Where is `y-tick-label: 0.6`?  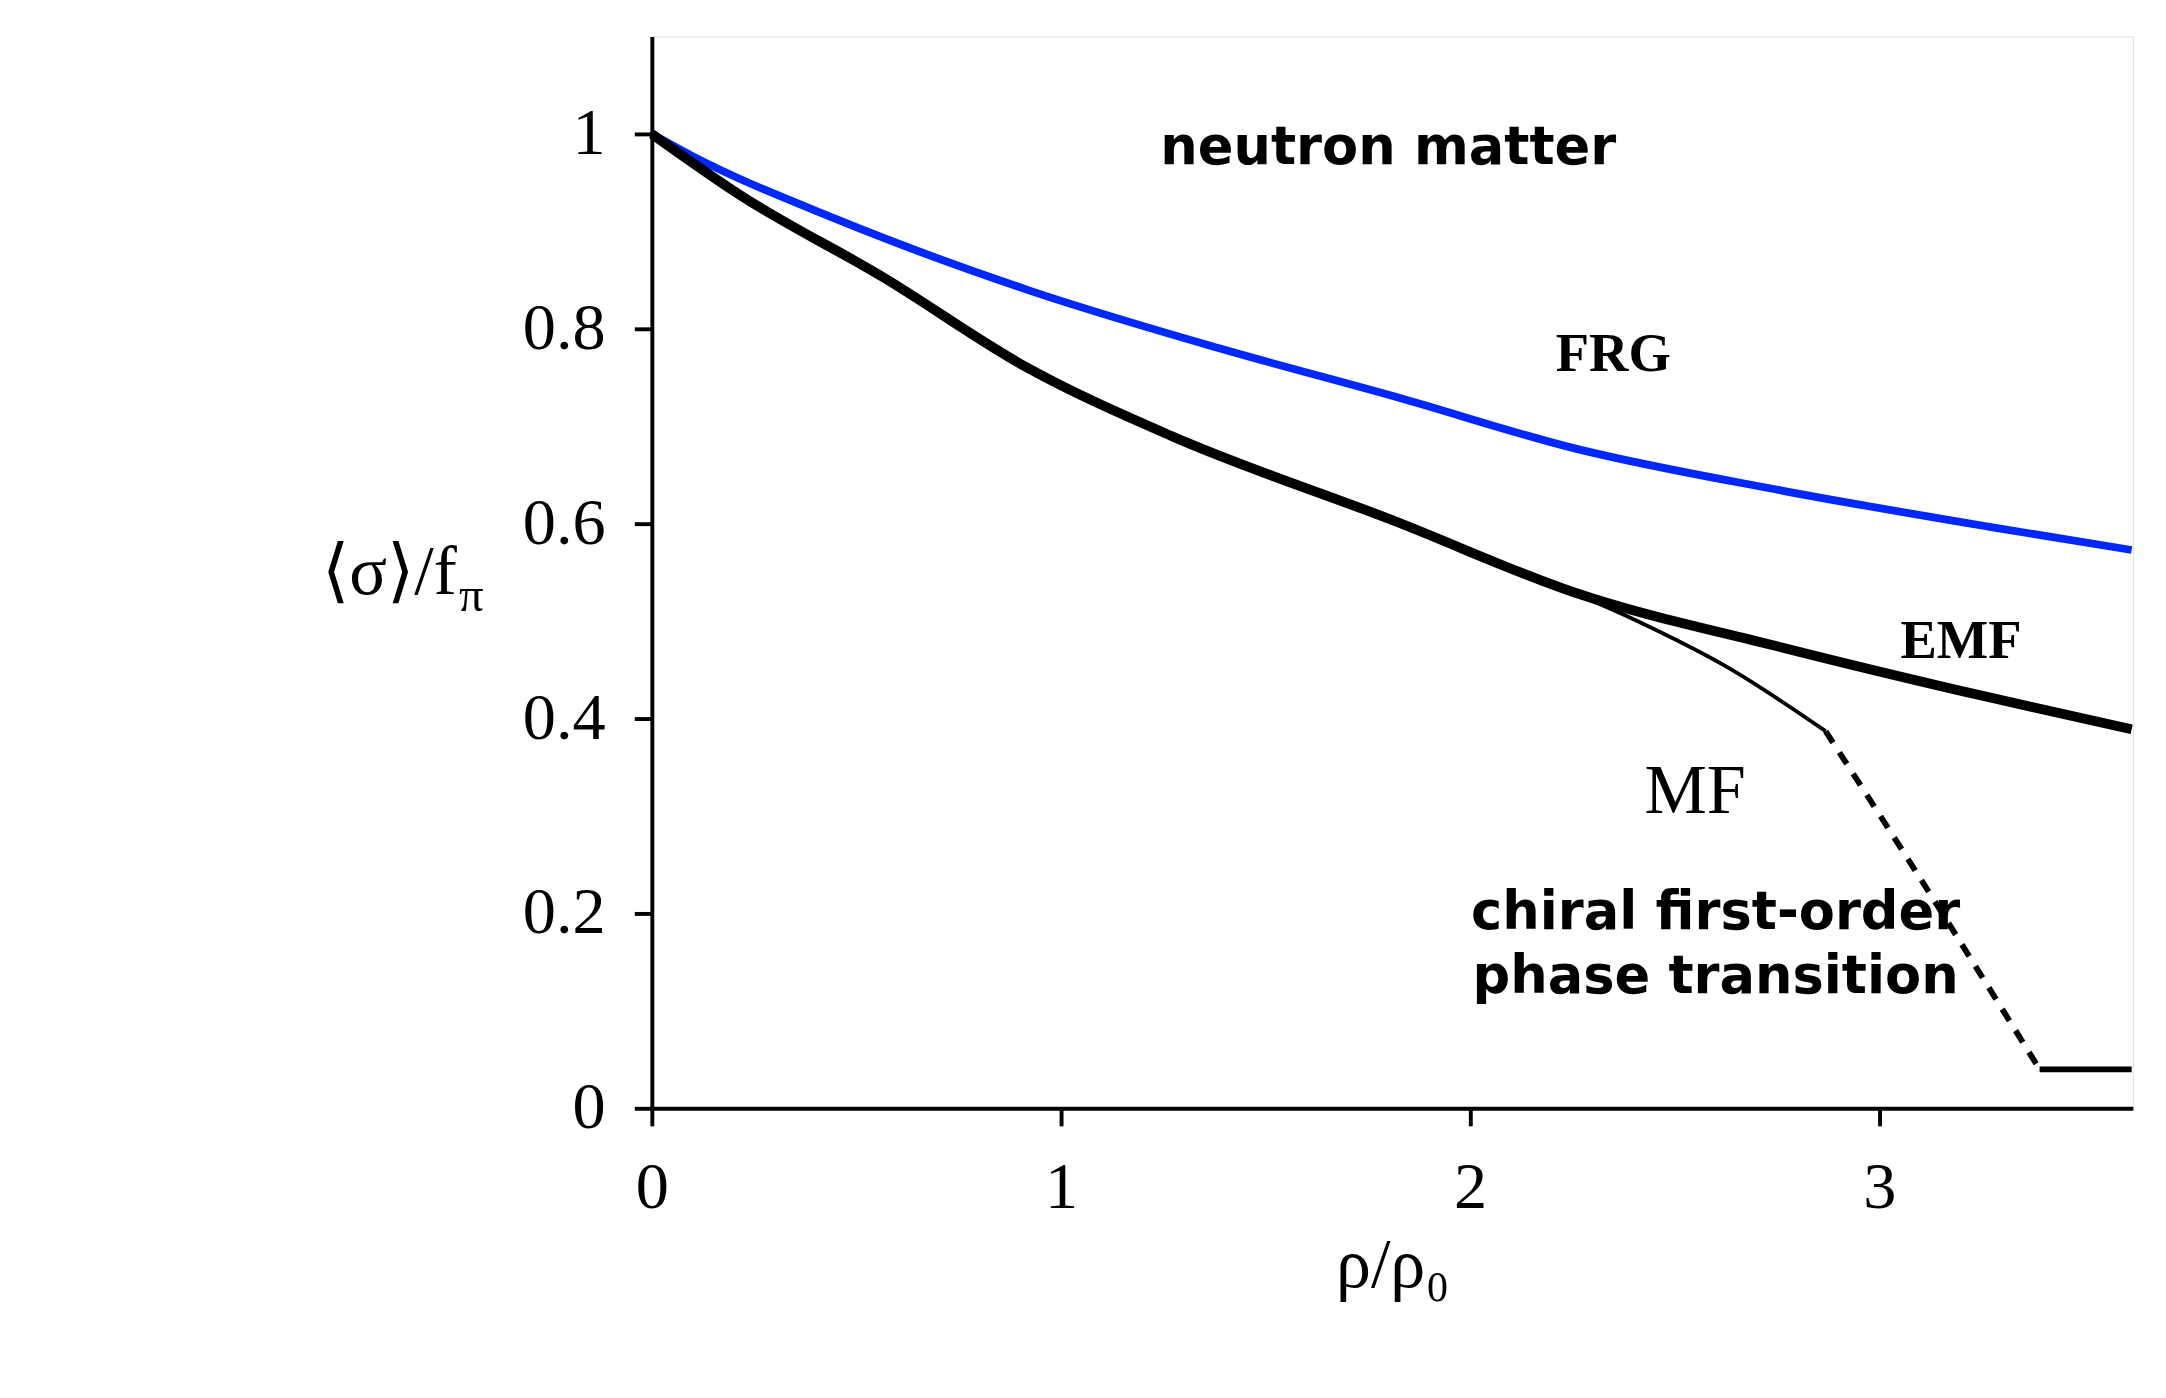
y-tick-label: 0.6 is located at coordinates (564, 521).